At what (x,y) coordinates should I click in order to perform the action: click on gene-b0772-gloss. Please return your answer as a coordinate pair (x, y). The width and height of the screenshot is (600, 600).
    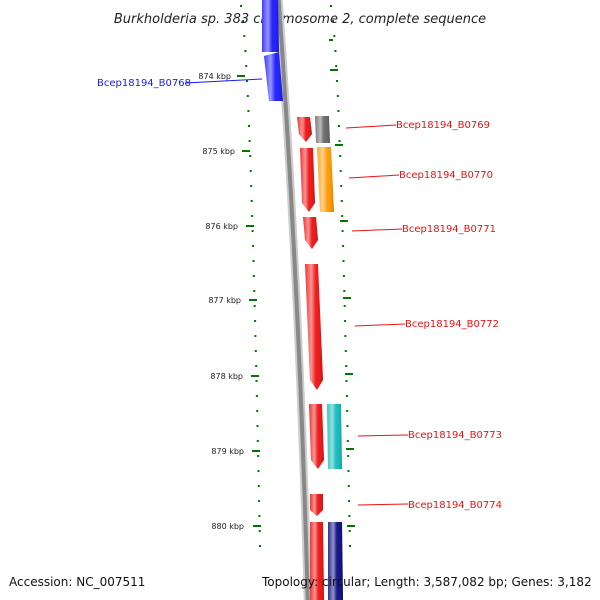
    Looking at the image, I should click on (314, 327).